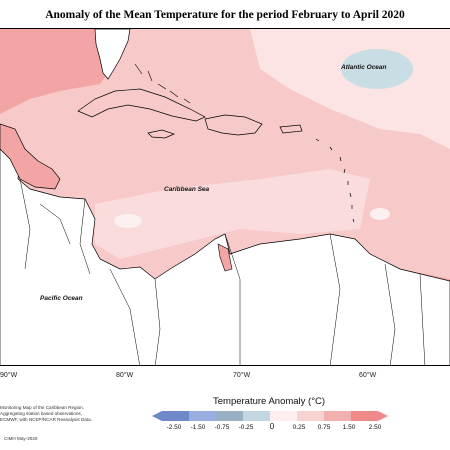 Image resolution: width=450 pixels, height=450 pixels. What do you see at coordinates (30, 156) in the screenshot?
I see `yucatan` at bounding box center [30, 156].